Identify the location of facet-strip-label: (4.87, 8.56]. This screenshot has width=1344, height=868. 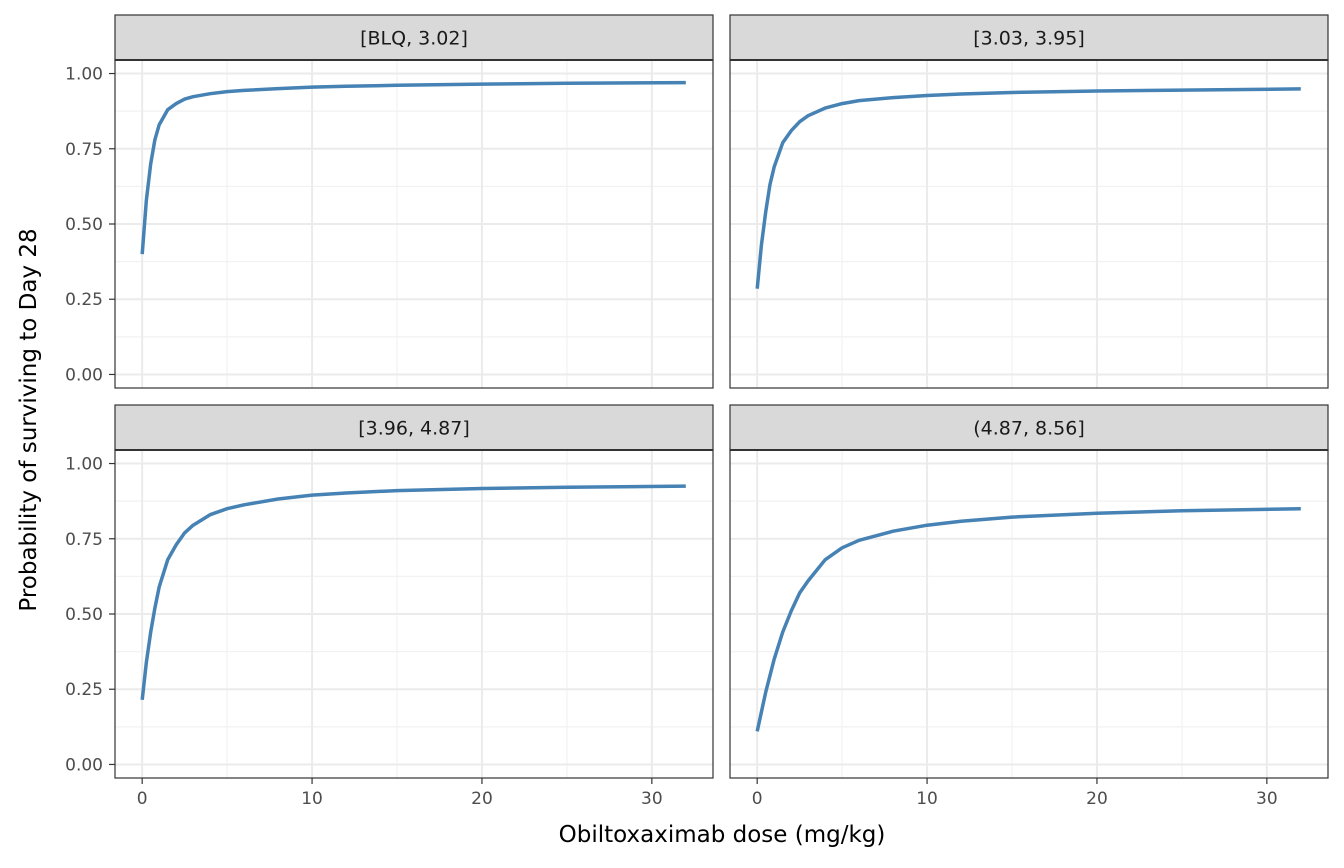
(1029, 429).